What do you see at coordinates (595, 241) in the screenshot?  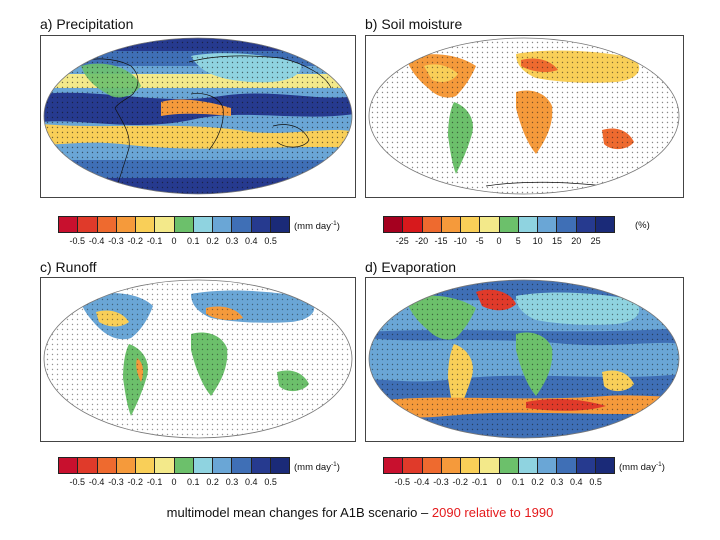 I see `tick-label: 25` at bounding box center [595, 241].